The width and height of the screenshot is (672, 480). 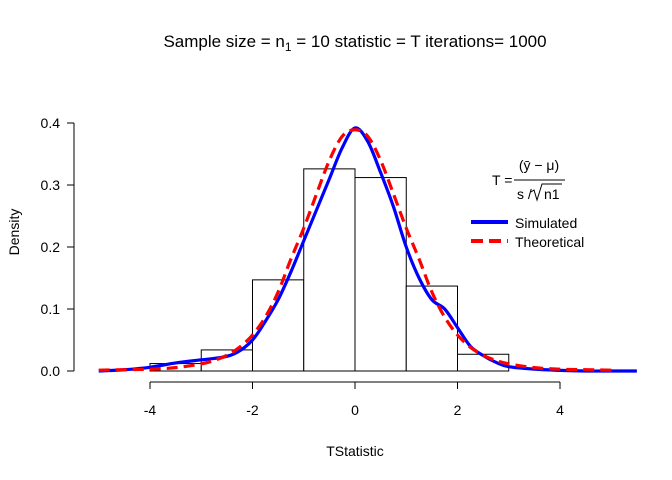 I want to click on legend-formula: T = (ȳ − μ) s / n1, so click(x=528, y=179).